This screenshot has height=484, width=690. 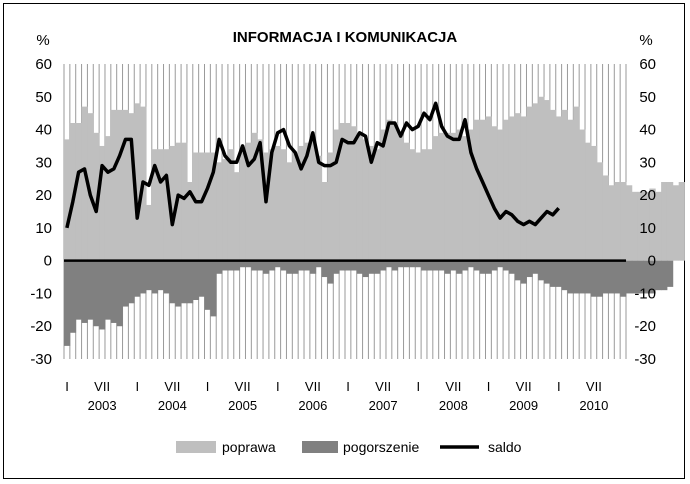 I want to click on x-tick-label-year: 2010, so click(x=593, y=405).